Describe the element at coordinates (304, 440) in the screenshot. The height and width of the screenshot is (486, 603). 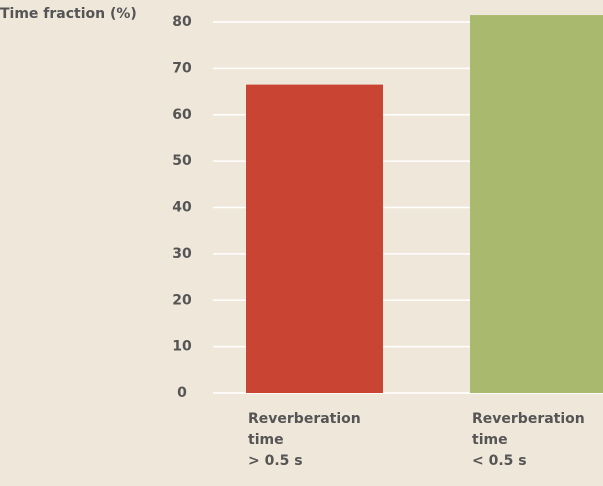
I see `x-tick-label: Reverberation time > 0.5 s` at that location.